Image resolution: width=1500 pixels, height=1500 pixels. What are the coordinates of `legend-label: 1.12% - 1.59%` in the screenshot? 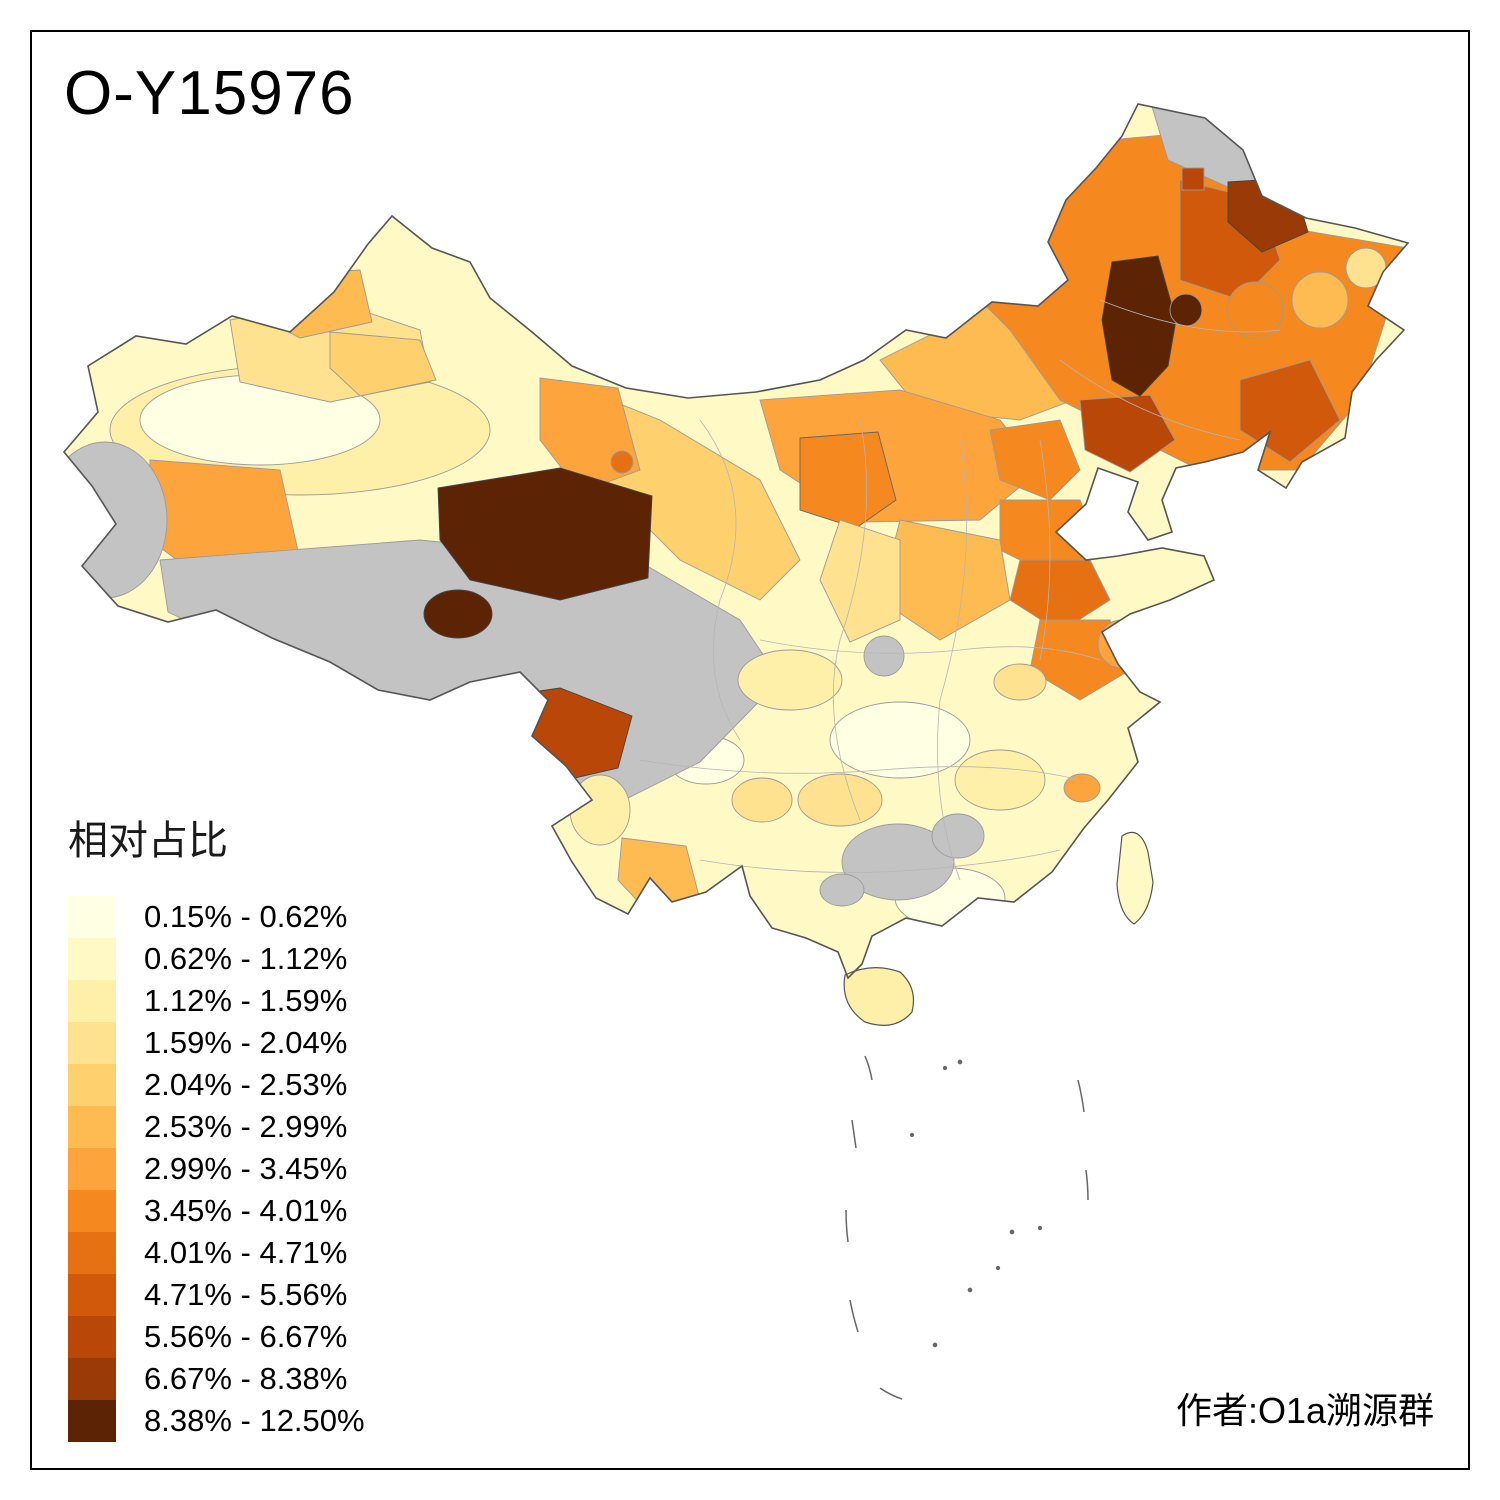 It's located at (246, 1000).